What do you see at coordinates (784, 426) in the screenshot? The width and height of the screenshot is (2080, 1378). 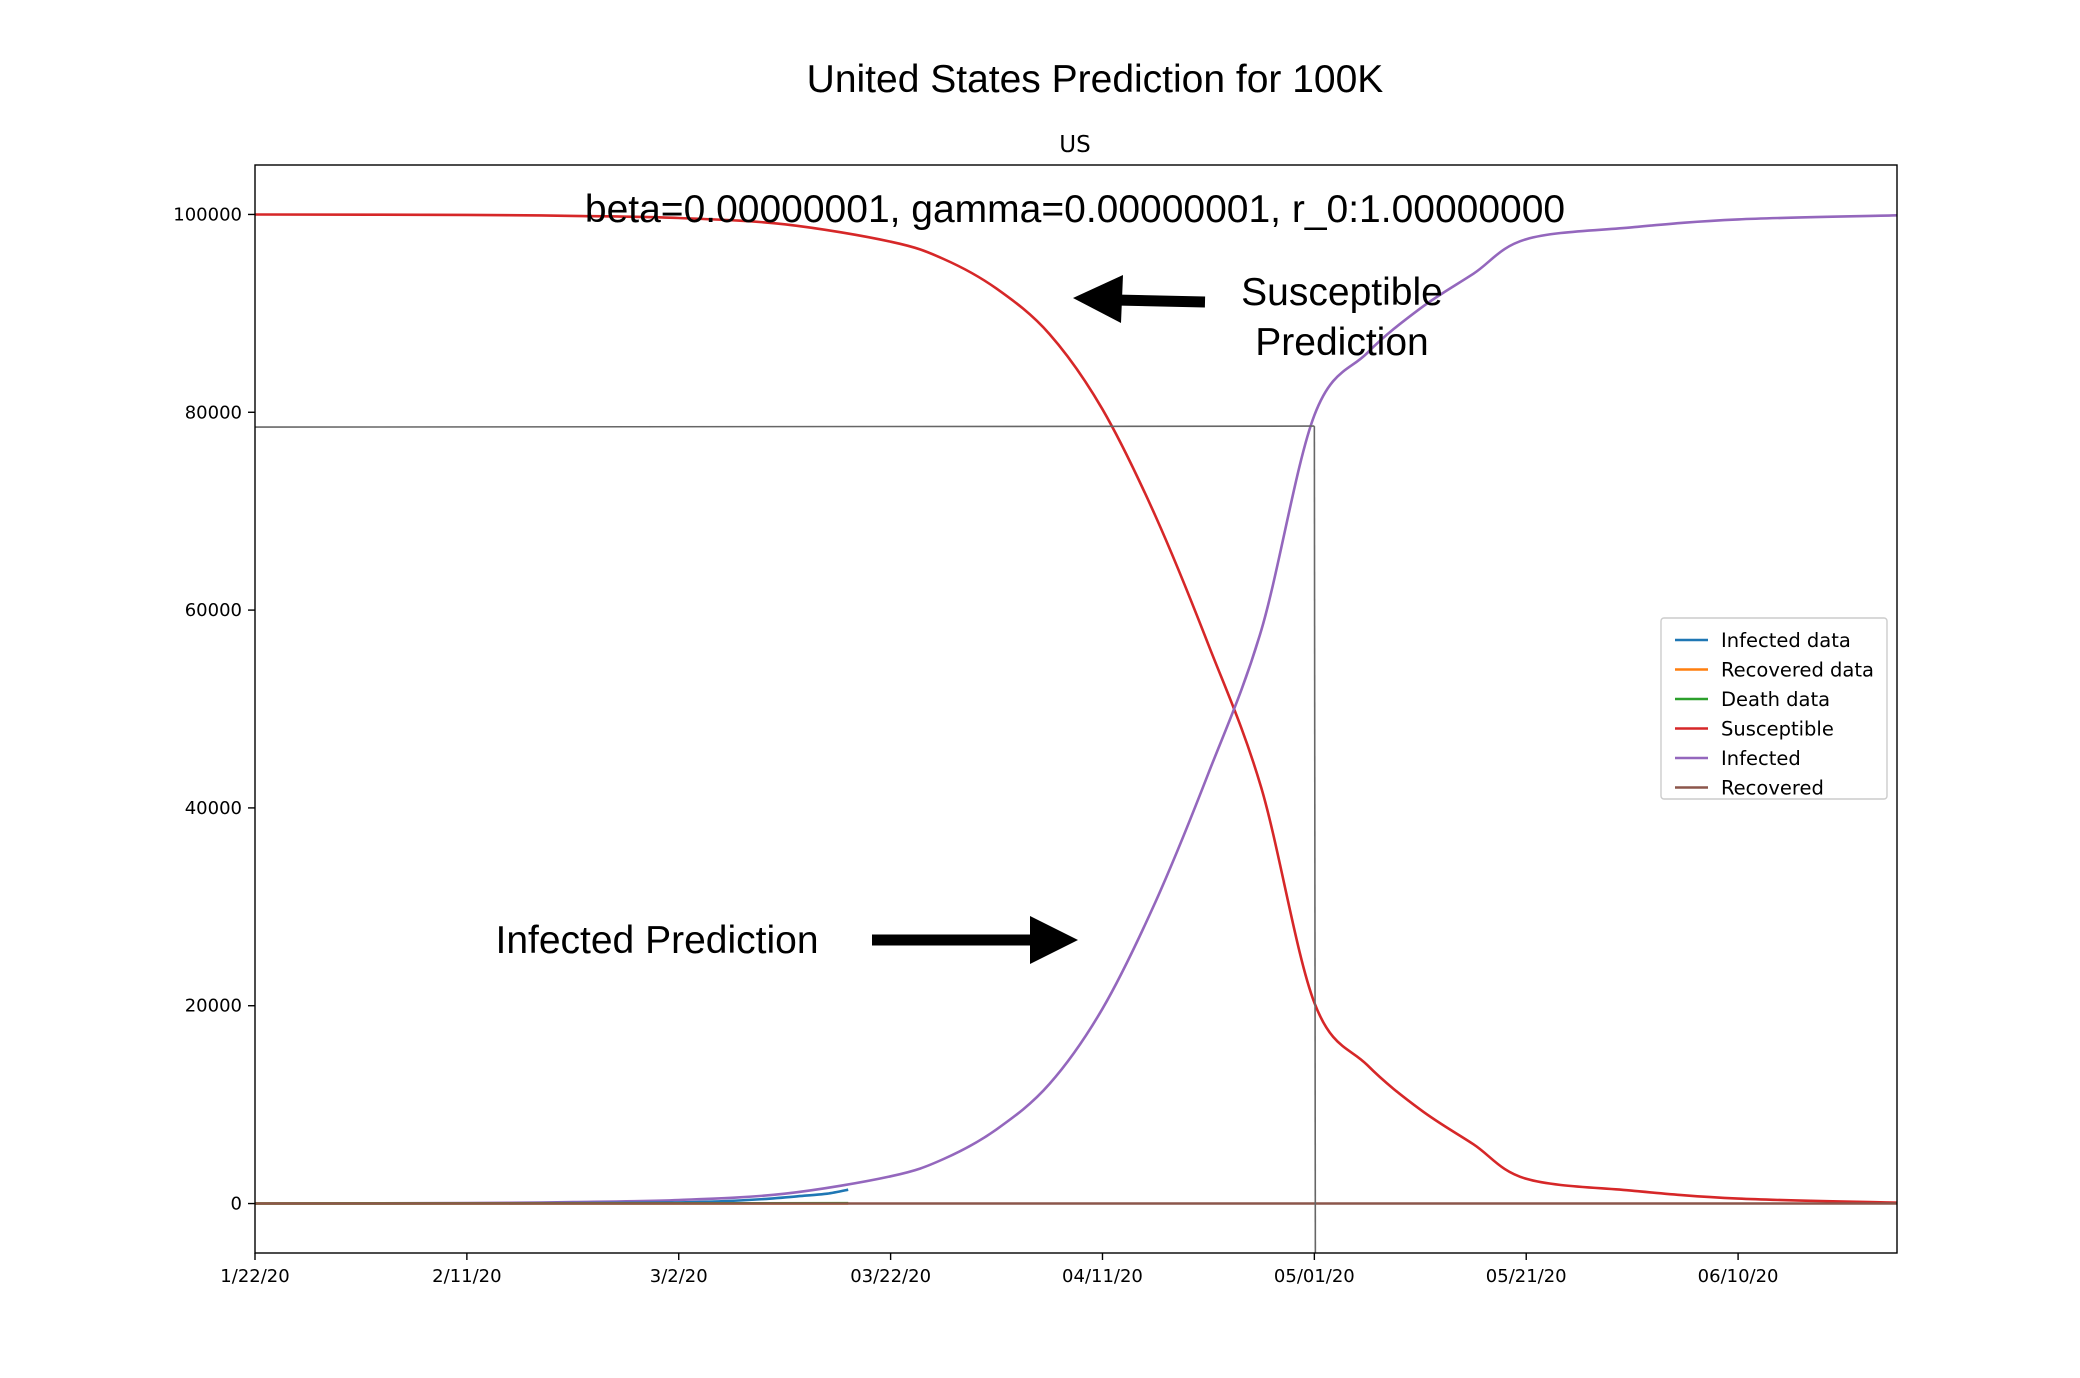 I see `guide-line-horizontal` at bounding box center [784, 426].